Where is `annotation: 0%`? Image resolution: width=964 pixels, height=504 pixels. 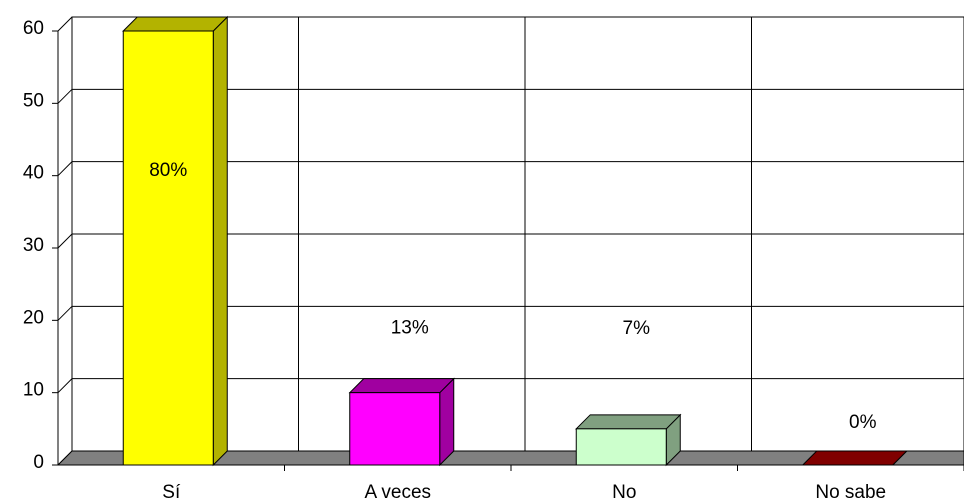
annotation: 0% is located at coordinates (863, 422).